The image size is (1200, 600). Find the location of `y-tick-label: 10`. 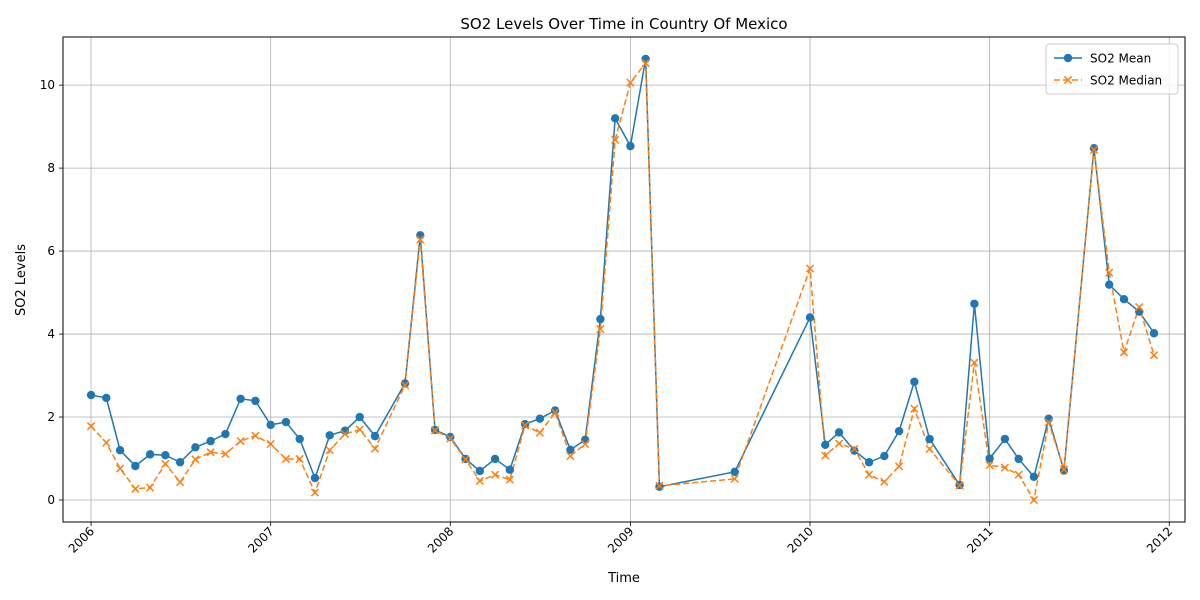

y-tick-label: 10 is located at coordinates (47, 85).